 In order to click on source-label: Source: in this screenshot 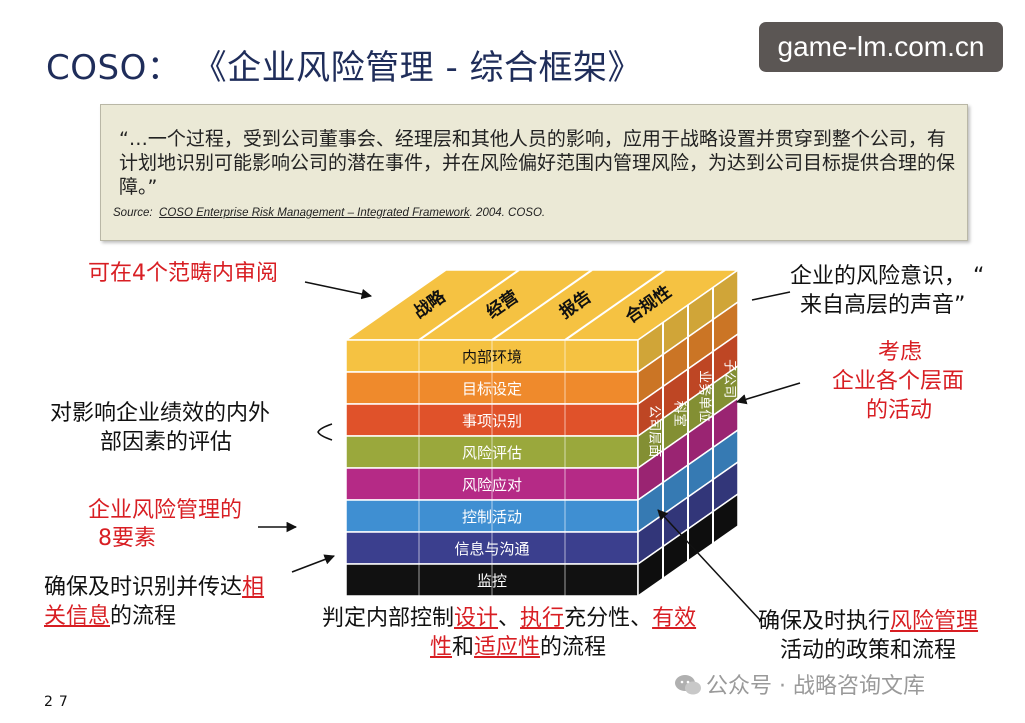, I will do `click(133, 213)`.